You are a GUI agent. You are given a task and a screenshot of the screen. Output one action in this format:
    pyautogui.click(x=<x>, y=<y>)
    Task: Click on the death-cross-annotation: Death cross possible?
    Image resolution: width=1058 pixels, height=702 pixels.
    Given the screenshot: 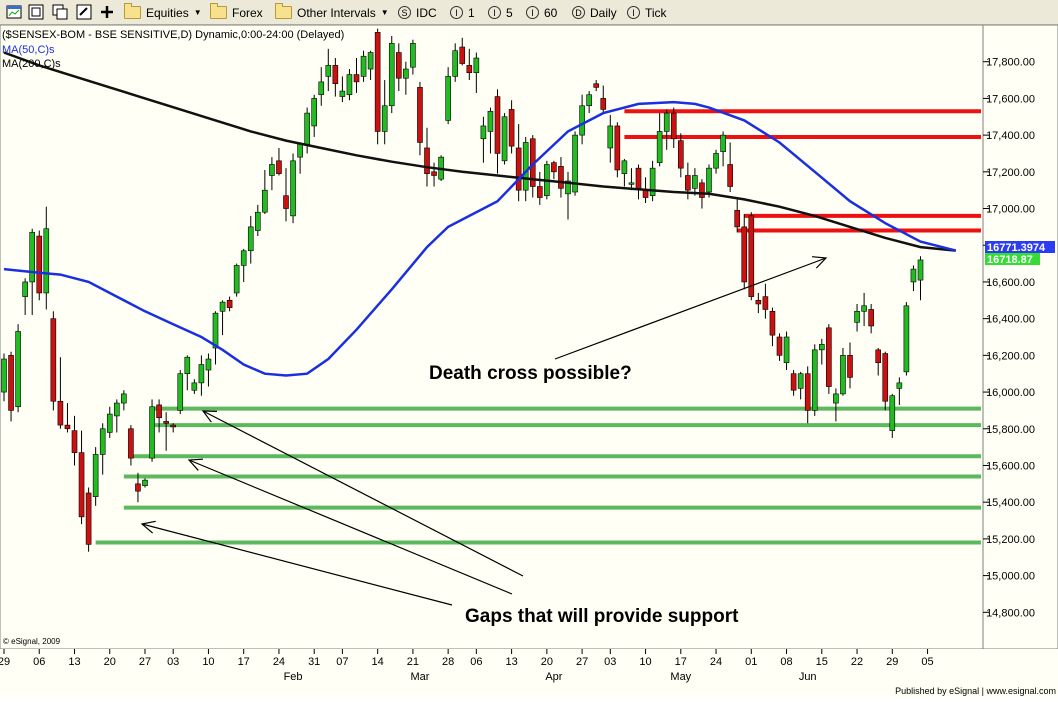 What is the action you would take?
    pyautogui.click(x=530, y=373)
    